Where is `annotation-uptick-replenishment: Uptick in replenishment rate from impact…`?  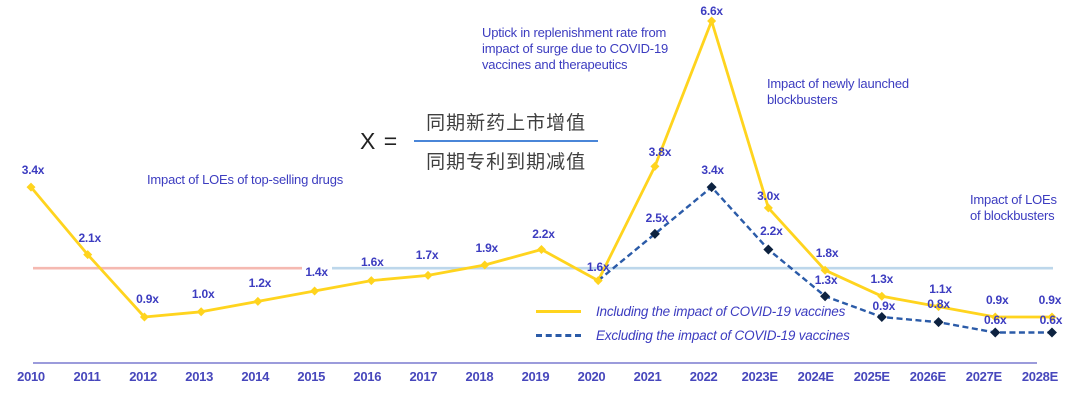 annotation-uptick-replenishment: Uptick in replenishment rate from impact… is located at coordinates (575, 48).